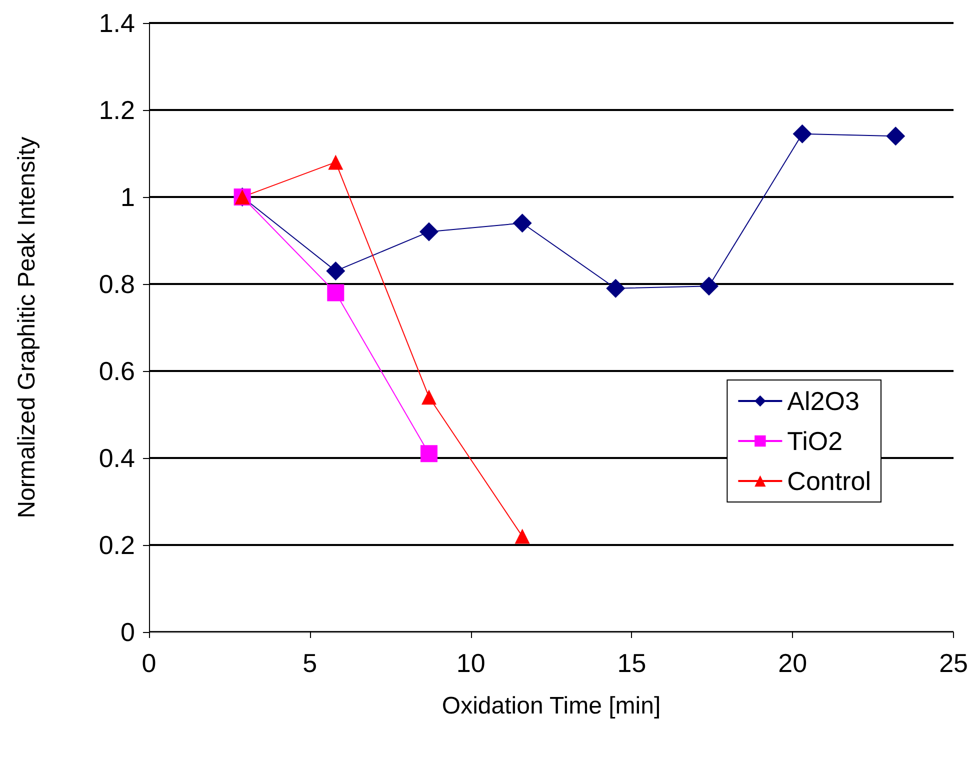 The image size is (971, 759). Describe the element at coordinates (823, 401) in the screenshot. I see `legend-label: Al2O3` at that location.